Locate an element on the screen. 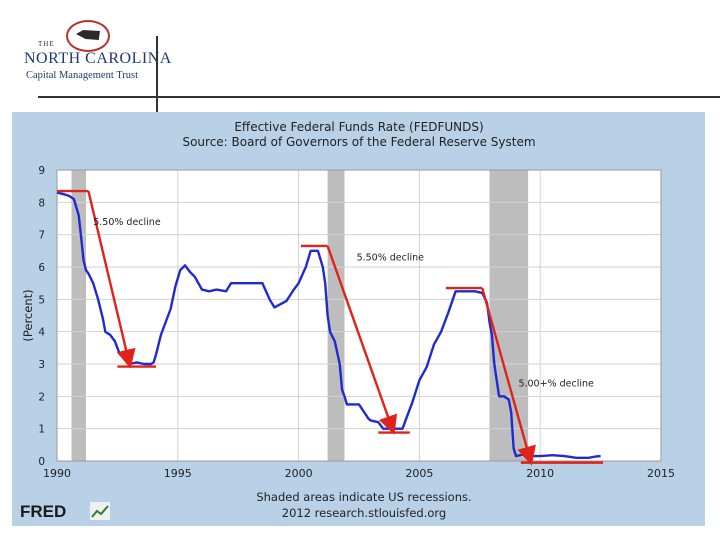 The width and height of the screenshot is (720, 540). y-tick-label-9: 9 is located at coordinates (41, 171).